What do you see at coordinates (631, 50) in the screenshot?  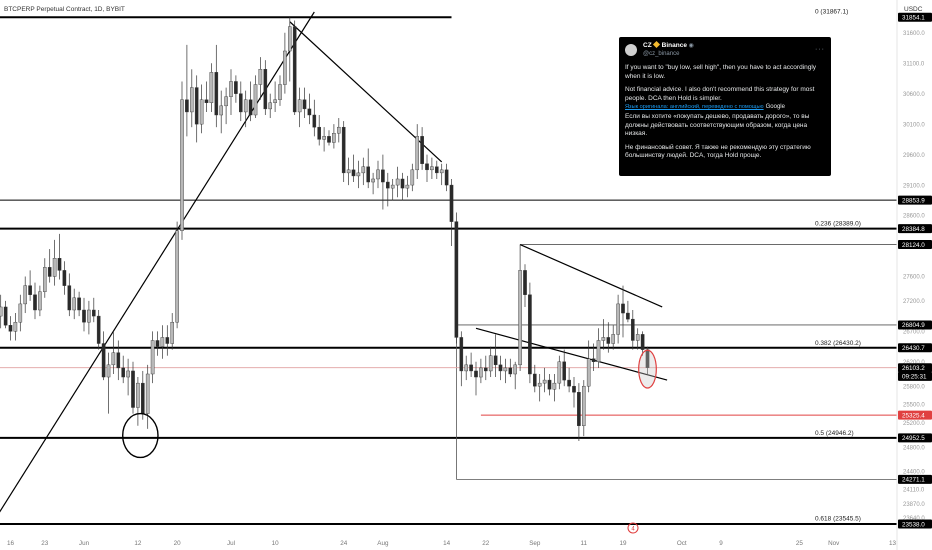 I see `avatar` at bounding box center [631, 50].